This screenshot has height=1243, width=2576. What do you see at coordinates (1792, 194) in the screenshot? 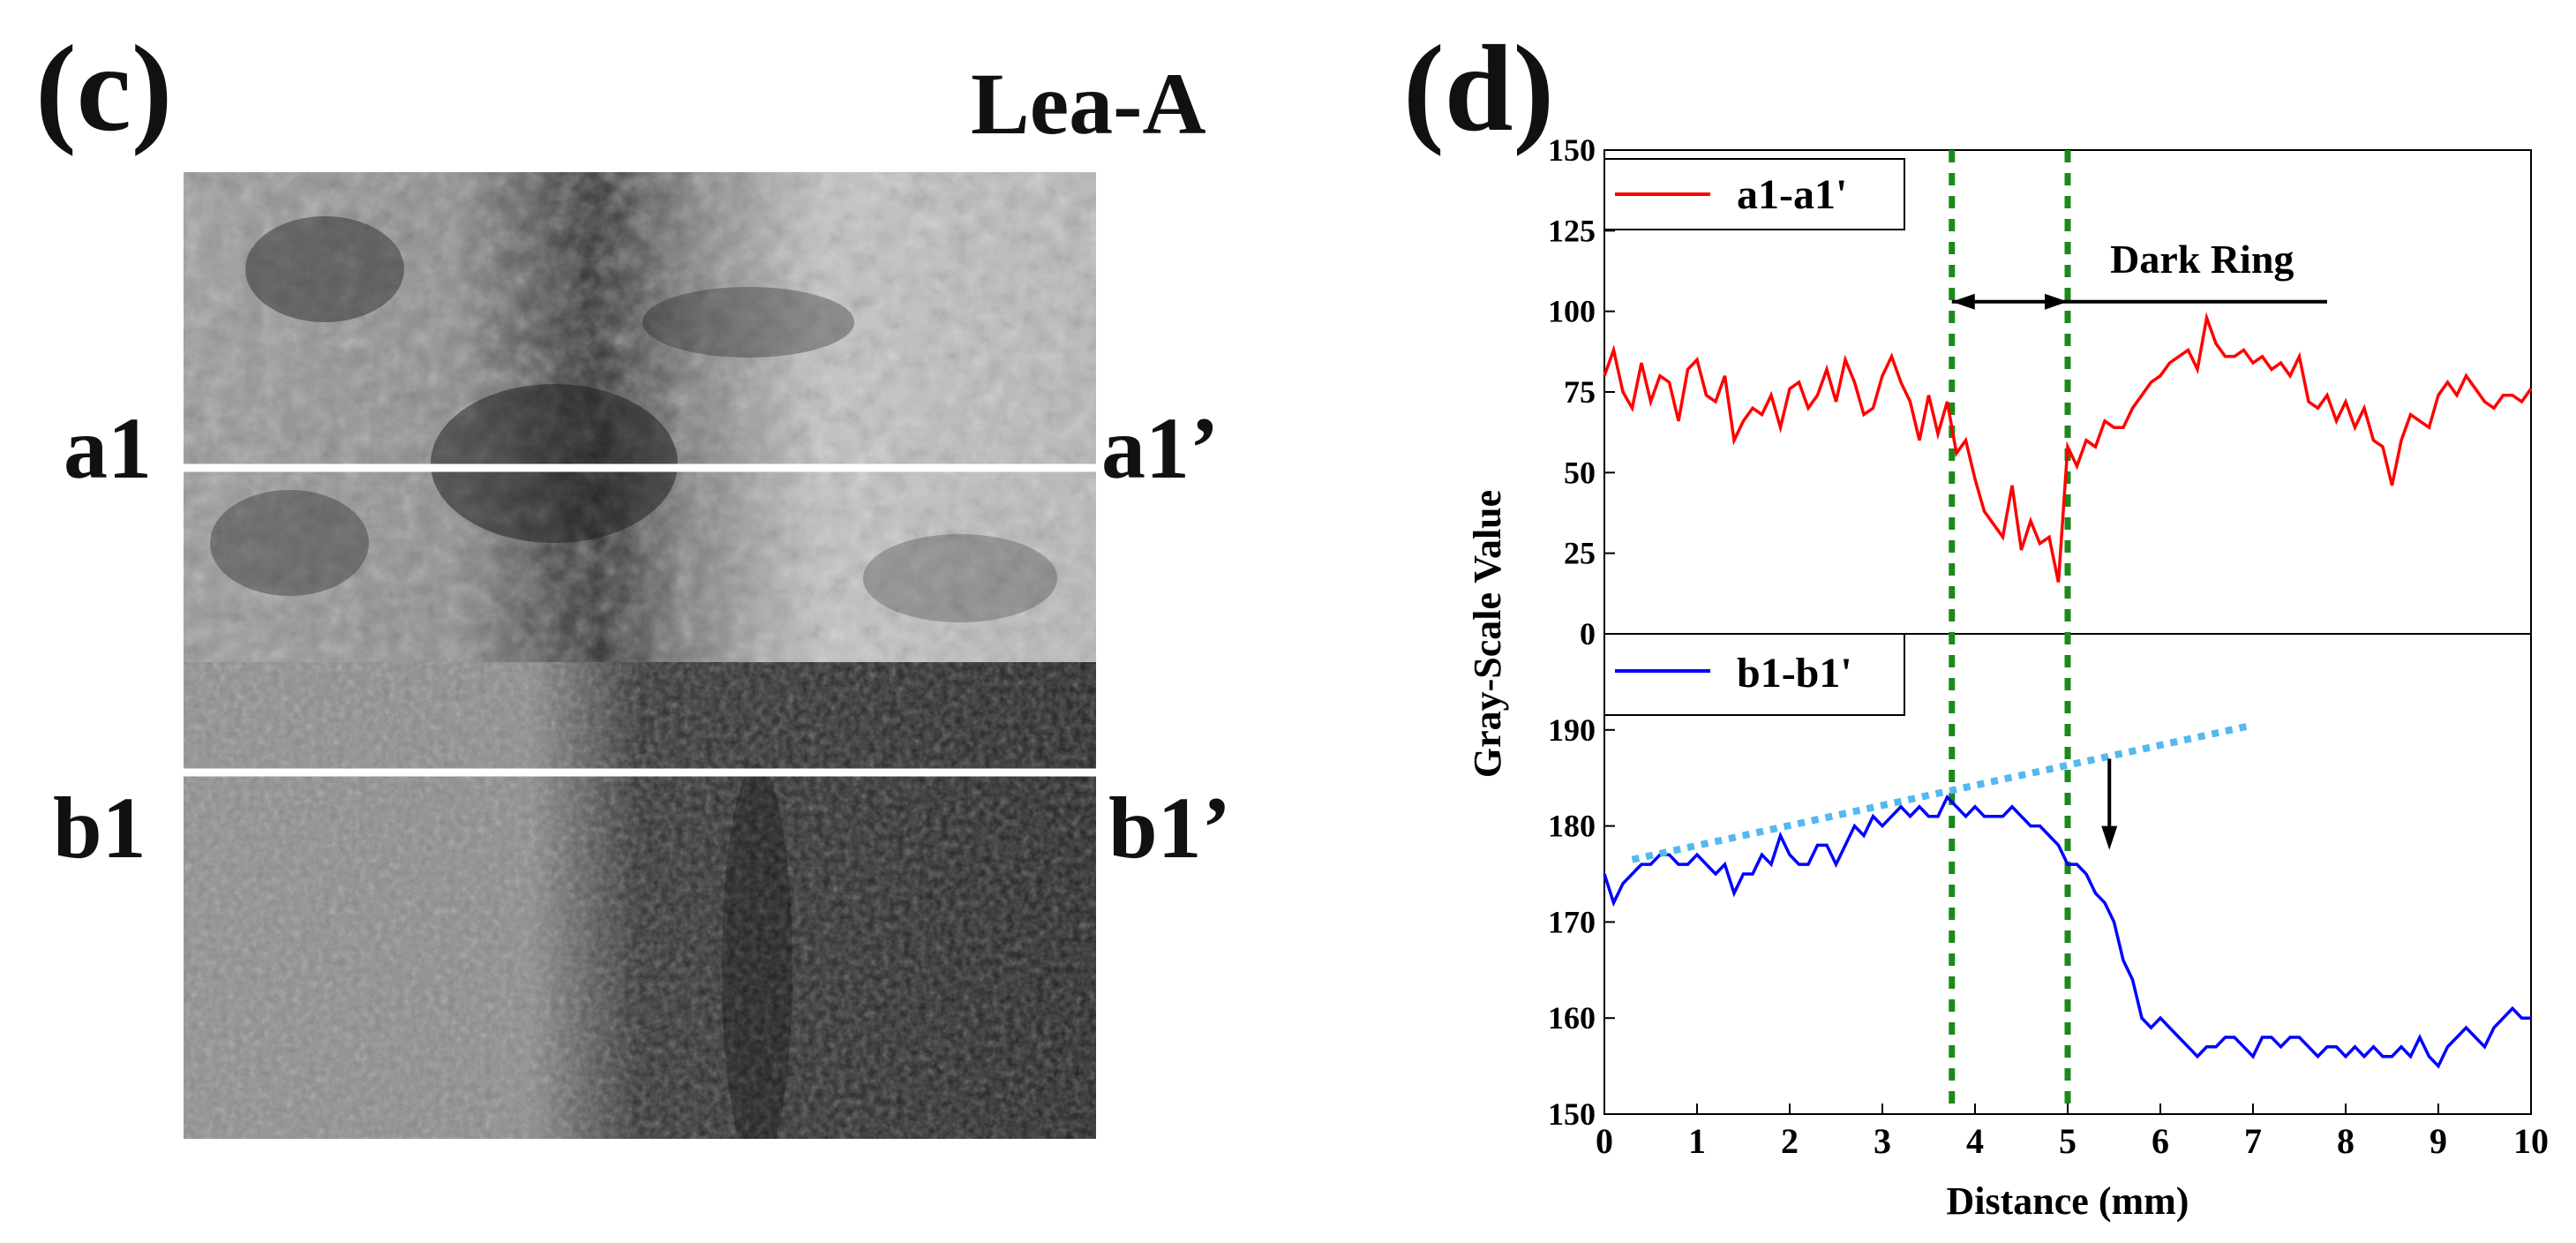
I see `top-legend-label: a1-a1'` at bounding box center [1792, 194].